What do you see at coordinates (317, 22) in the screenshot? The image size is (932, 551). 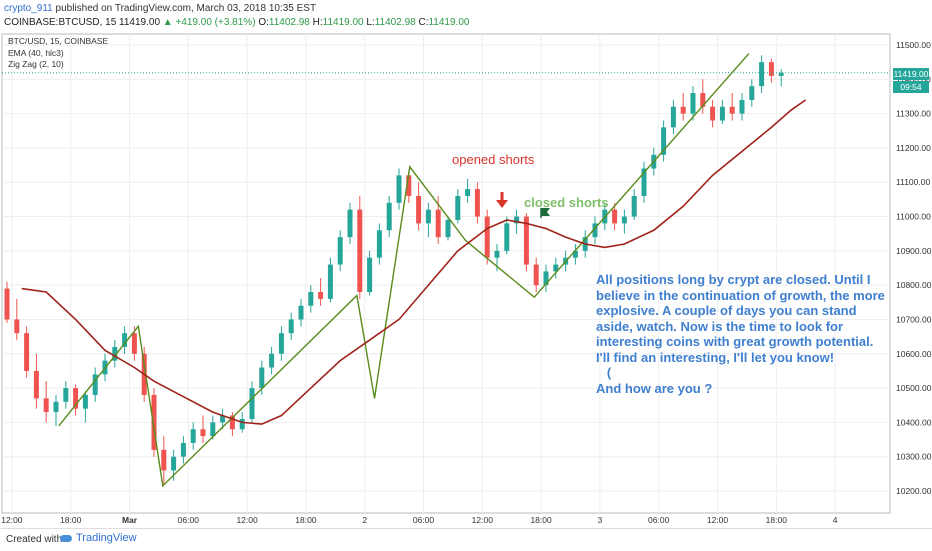 I see `high-label: H:` at bounding box center [317, 22].